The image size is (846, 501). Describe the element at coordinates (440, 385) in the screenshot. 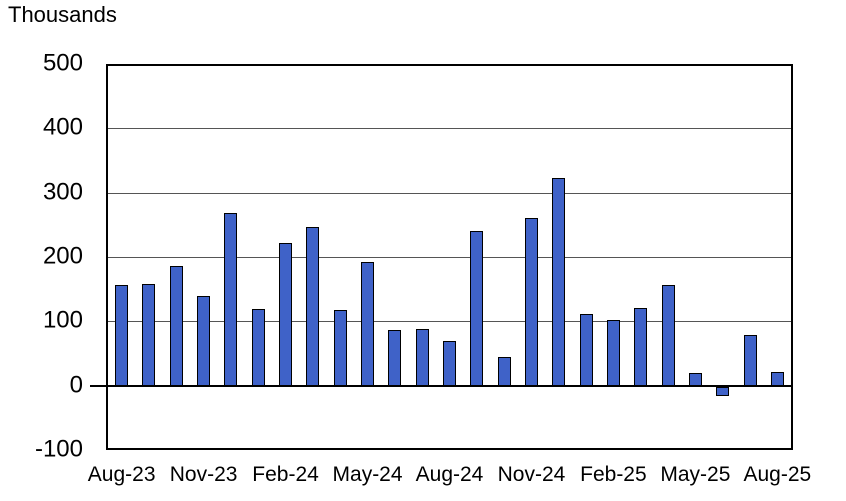

I see `zero-axis-line` at that location.